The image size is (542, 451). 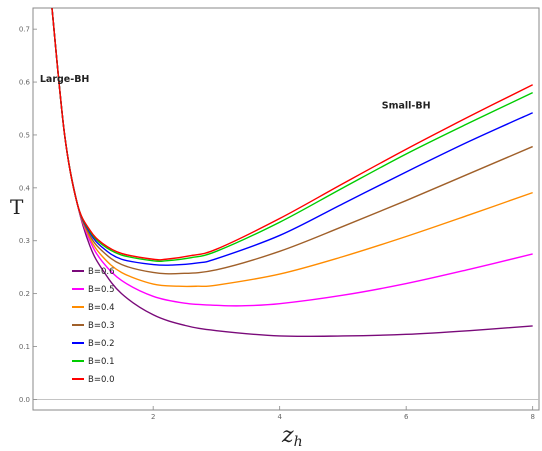 What do you see at coordinates (153, 417) in the screenshot?
I see `x-tick-label: 2` at bounding box center [153, 417].